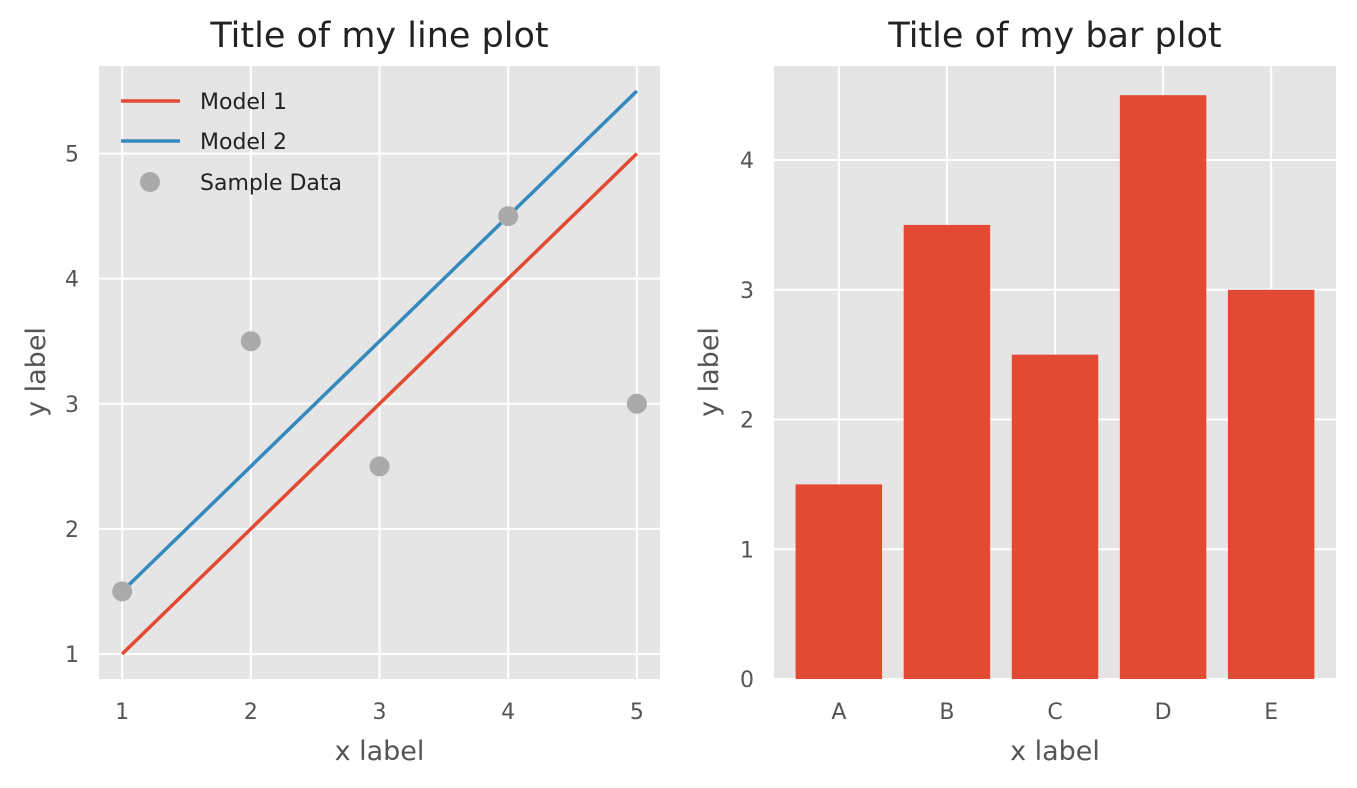 This screenshot has width=1357, height=788. What do you see at coordinates (747, 550) in the screenshot?
I see `bar-plot-y-tick-label: 1` at bounding box center [747, 550].